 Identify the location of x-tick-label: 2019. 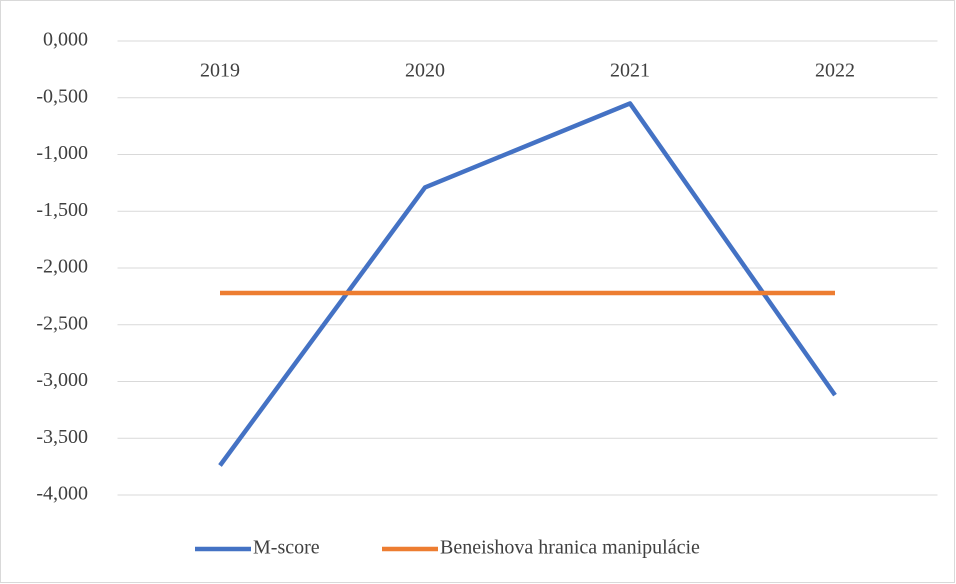
(220, 71).